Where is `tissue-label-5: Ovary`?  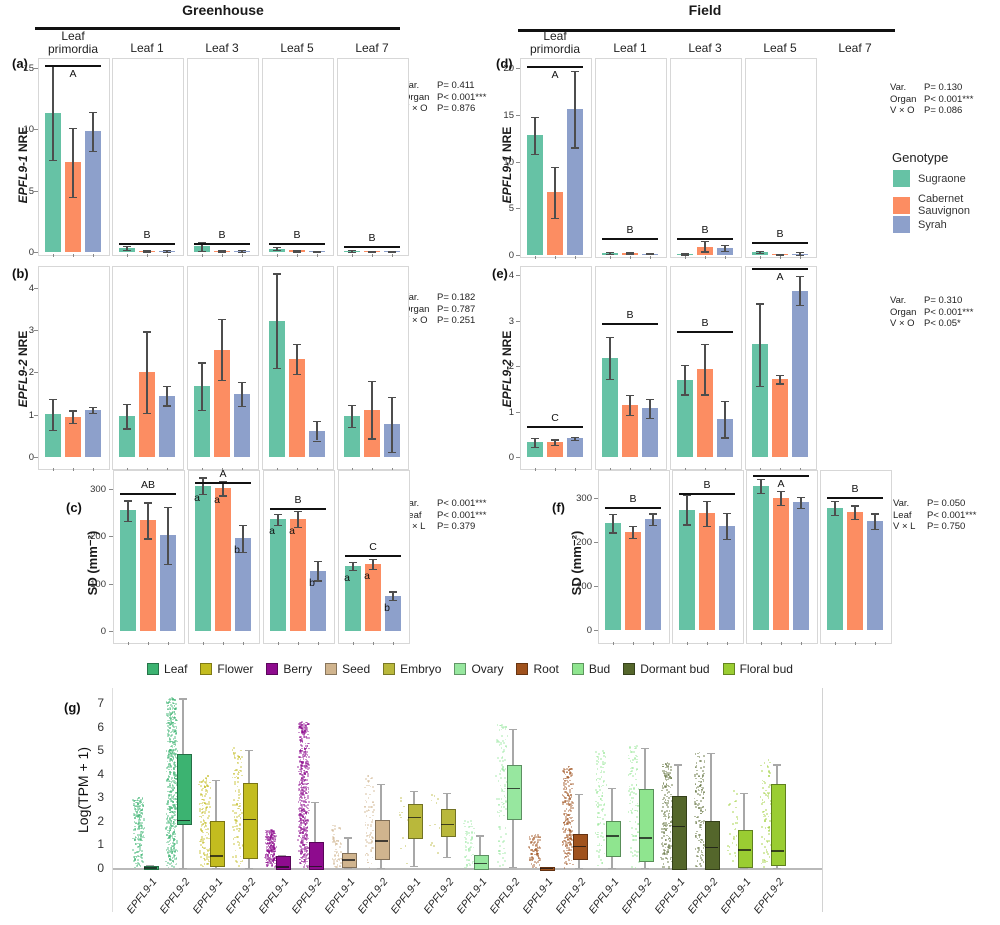 tissue-label-5: Ovary is located at coordinates (487, 669).